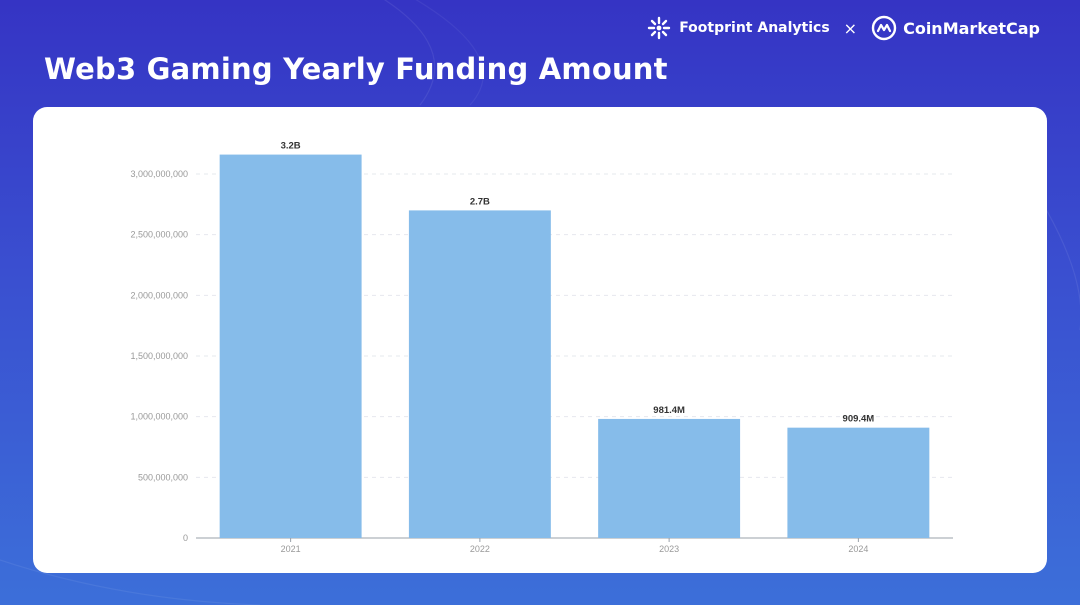  I want to click on coinmarketcap-logo-icon, so click(884, 28).